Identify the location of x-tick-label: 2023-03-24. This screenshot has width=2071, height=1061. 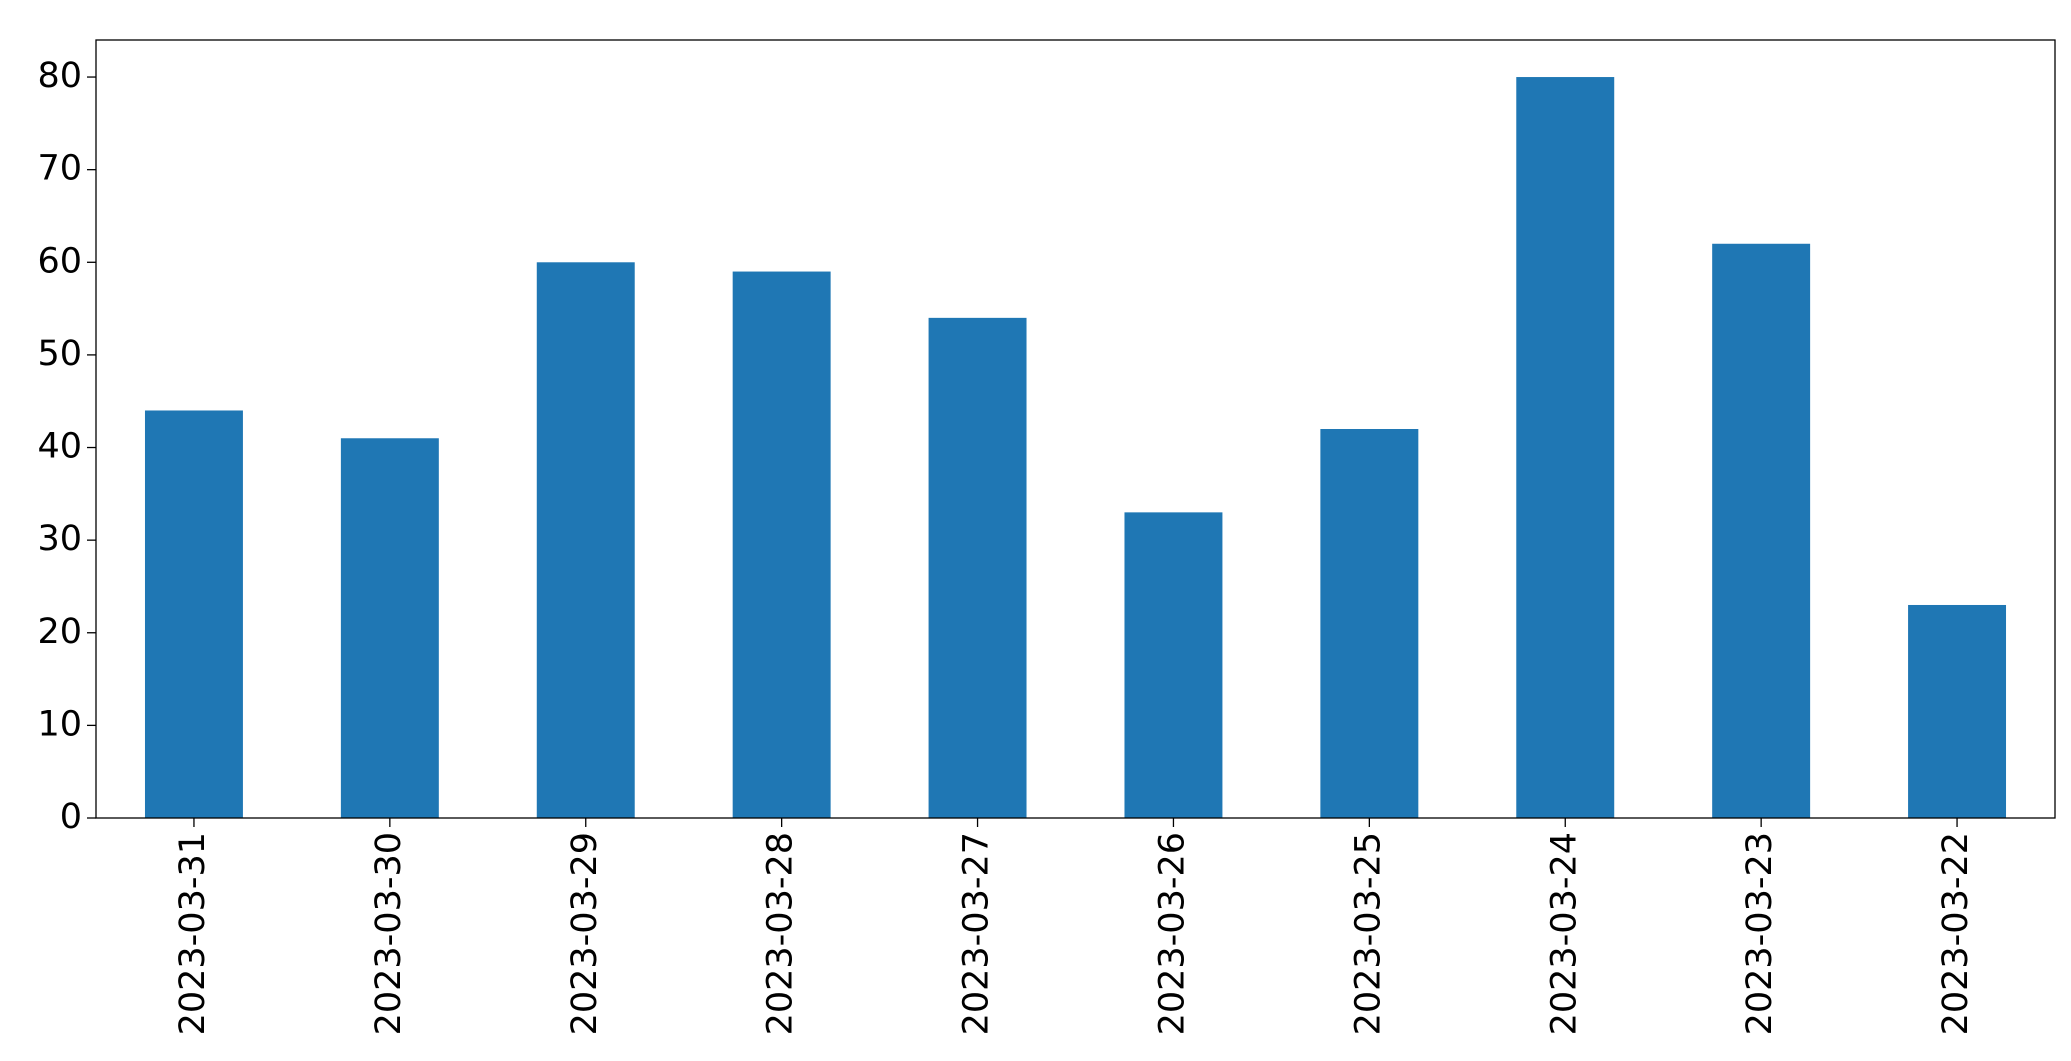
(1564, 933).